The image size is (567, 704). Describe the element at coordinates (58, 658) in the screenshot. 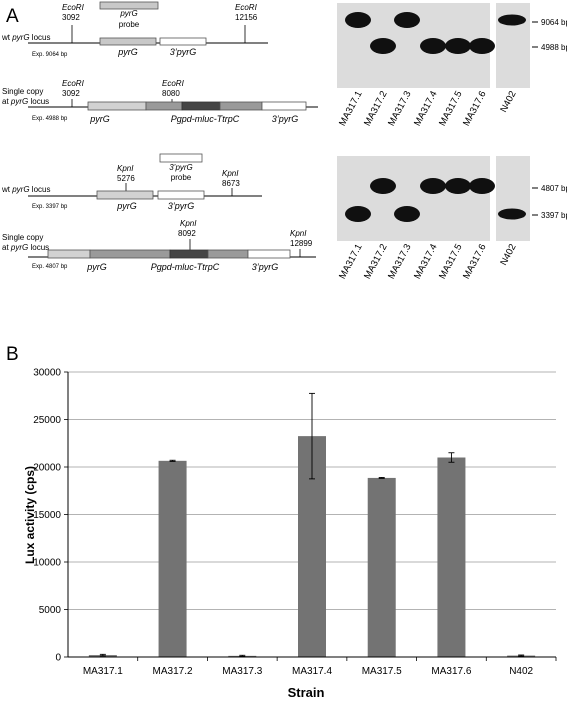

I see `y-tick-label: 0` at that location.